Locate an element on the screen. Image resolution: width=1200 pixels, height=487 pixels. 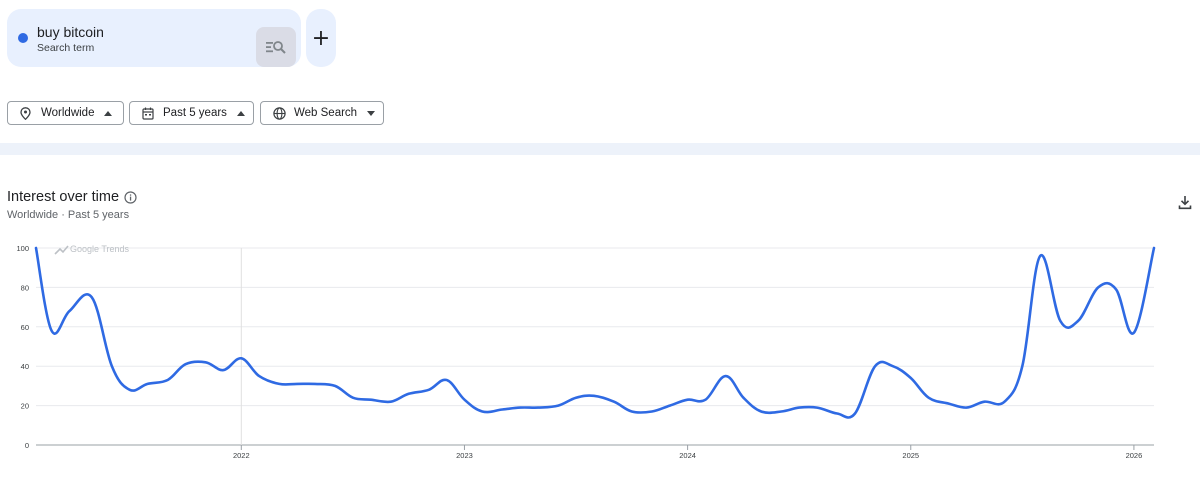
y-tick-label: 0 is located at coordinates (27, 445).